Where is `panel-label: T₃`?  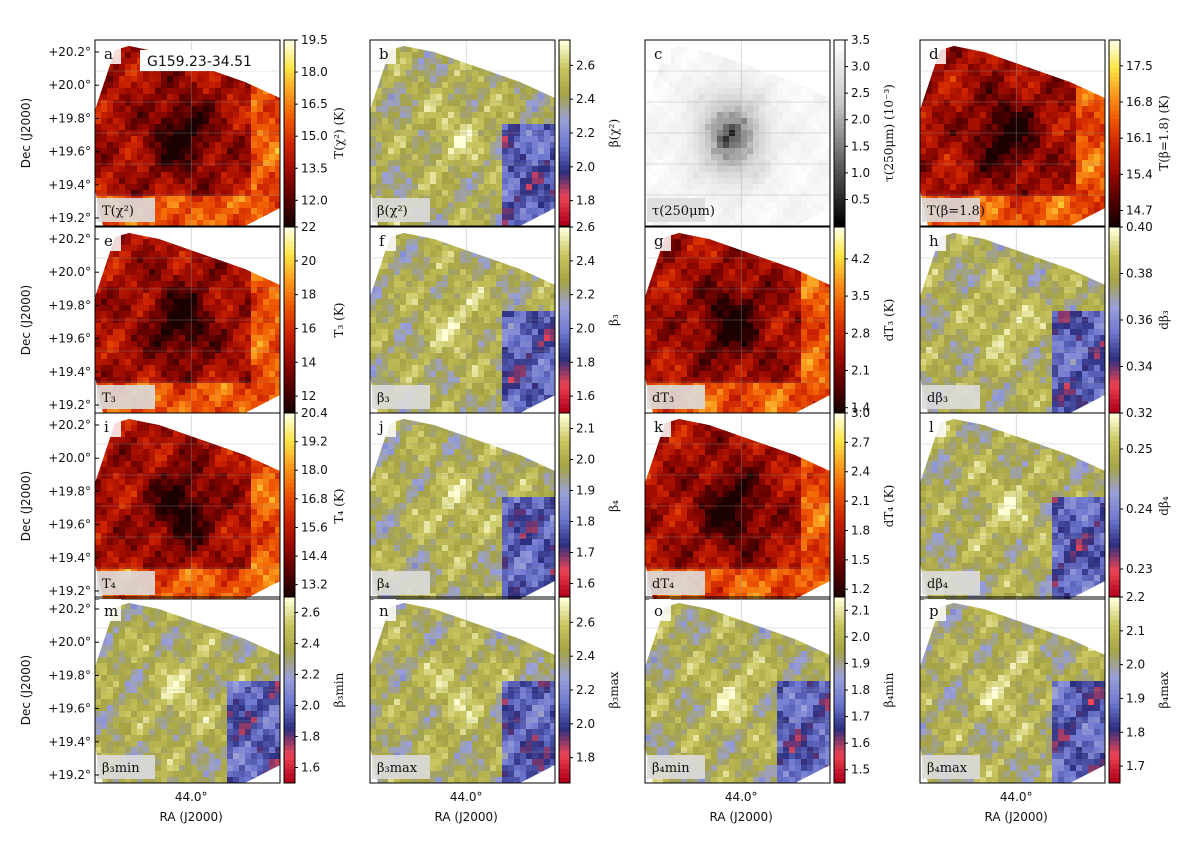
panel-label: T₃ is located at coordinates (109, 398).